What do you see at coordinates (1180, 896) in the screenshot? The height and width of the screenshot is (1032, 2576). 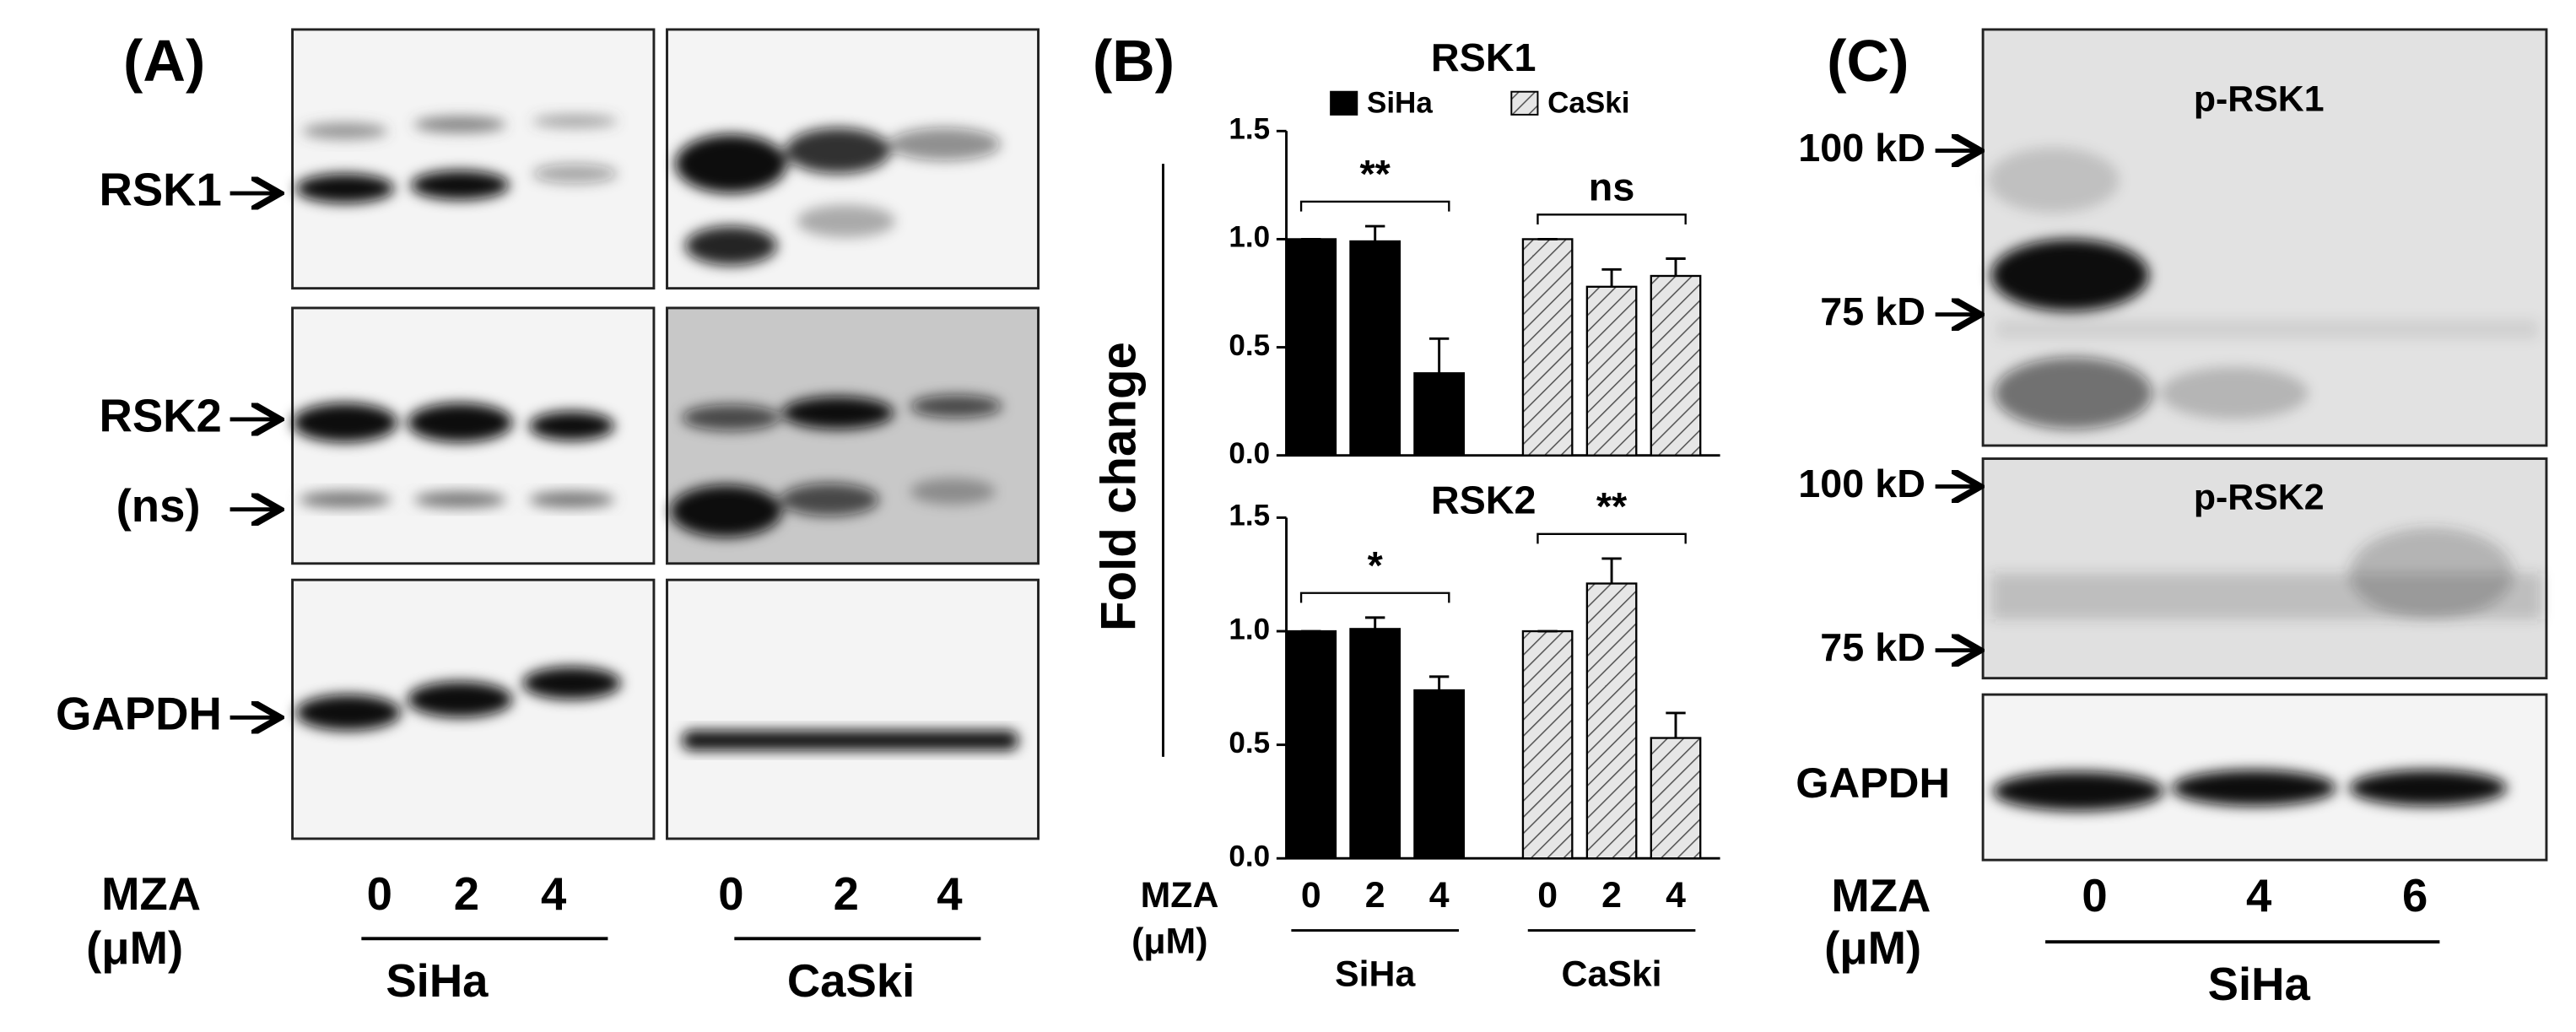 I see `x-axis-label: MZA` at bounding box center [1180, 896].